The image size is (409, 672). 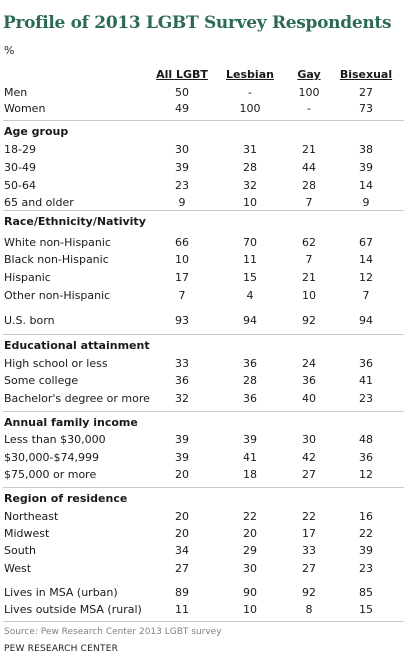 What do you see at coordinates (309, 242) in the screenshot?
I see `table-cell: 62` at bounding box center [309, 242].